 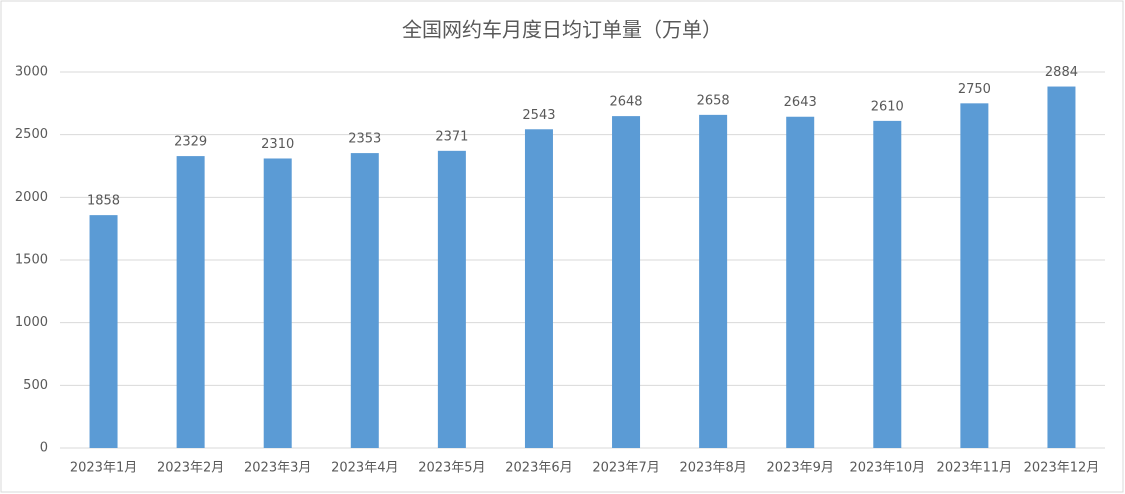 What do you see at coordinates (800, 102) in the screenshot?
I see `data-label: 2643` at bounding box center [800, 102].